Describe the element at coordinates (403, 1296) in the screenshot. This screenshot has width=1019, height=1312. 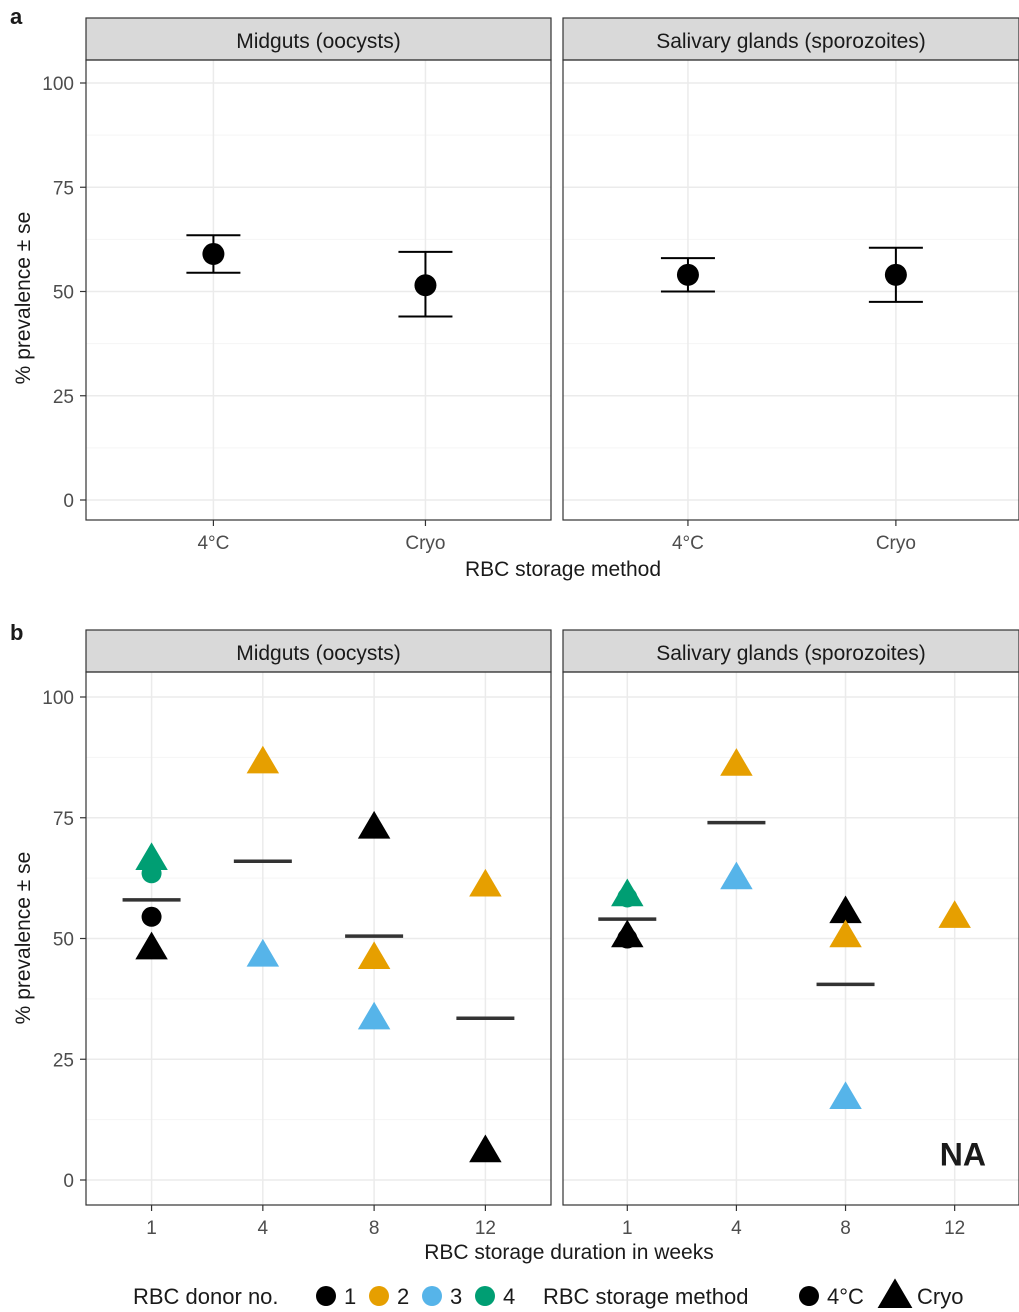
I see `legend-donor-label: 2` at that location.